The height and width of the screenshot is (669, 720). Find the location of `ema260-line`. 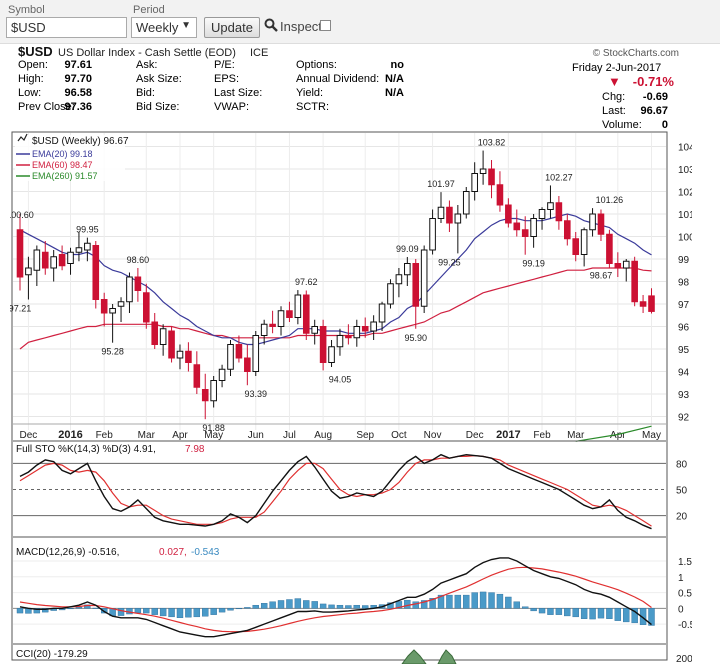

ema260-line is located at coordinates (613, 433).